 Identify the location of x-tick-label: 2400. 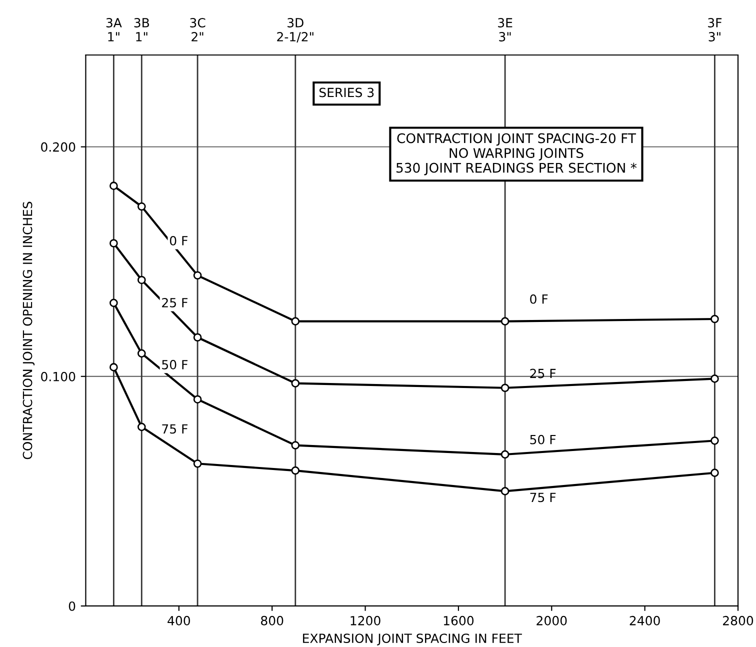
(645, 621).